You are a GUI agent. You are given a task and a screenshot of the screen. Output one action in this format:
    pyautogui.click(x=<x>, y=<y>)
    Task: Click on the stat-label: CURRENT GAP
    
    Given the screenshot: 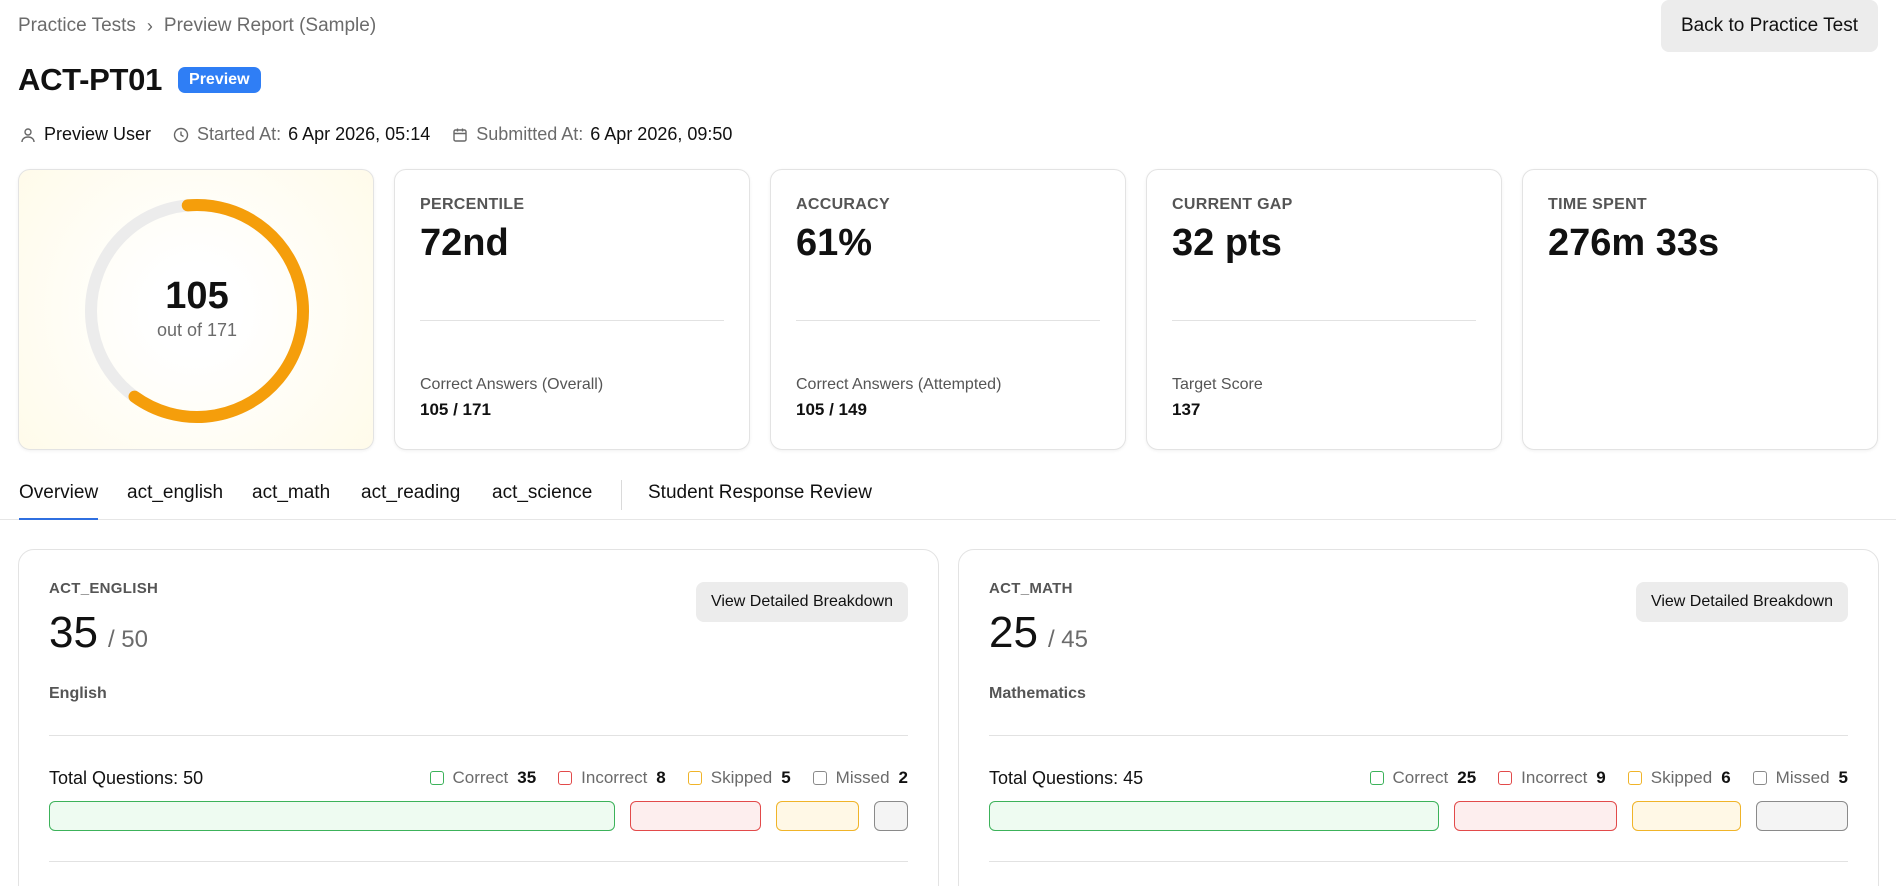 What is the action you would take?
    pyautogui.click(x=1232, y=204)
    